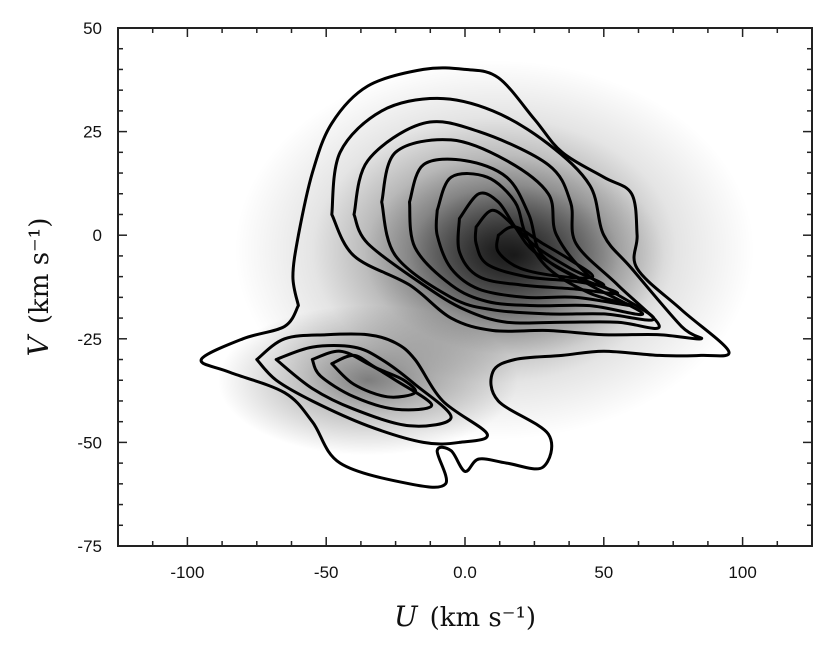  Describe the element at coordinates (97, 235) in the screenshot. I see `y-tick-label: 0` at that location.